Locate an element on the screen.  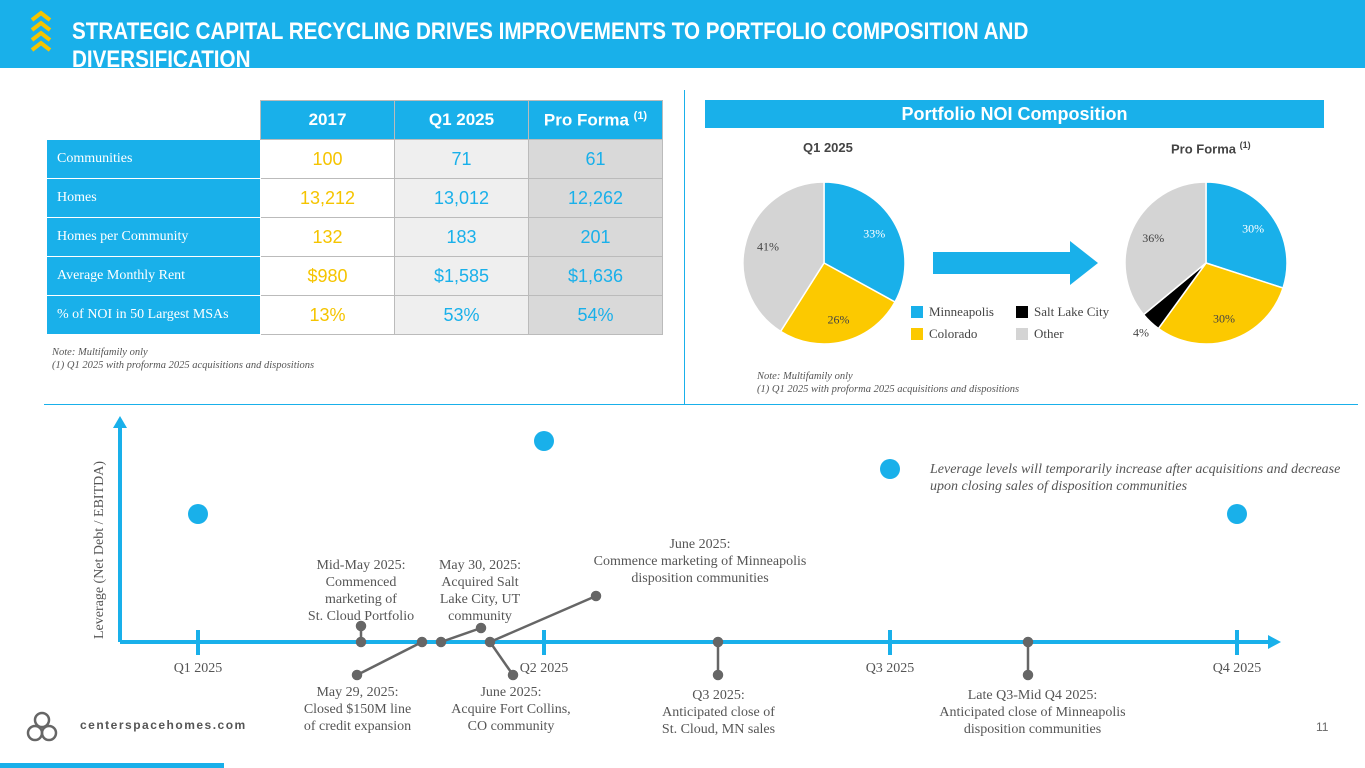
pie-charts: 33% 26% 41% 30% 30% 4% 36% is located at coordinates (1015, 263).